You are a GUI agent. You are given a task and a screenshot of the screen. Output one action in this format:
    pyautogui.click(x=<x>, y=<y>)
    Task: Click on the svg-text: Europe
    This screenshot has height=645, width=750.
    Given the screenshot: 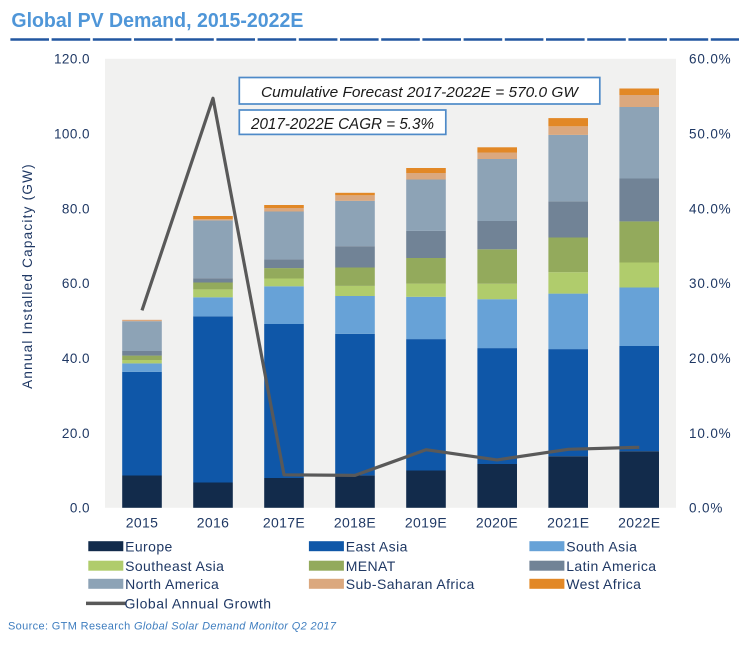 What is the action you would take?
    pyautogui.click(x=149, y=546)
    